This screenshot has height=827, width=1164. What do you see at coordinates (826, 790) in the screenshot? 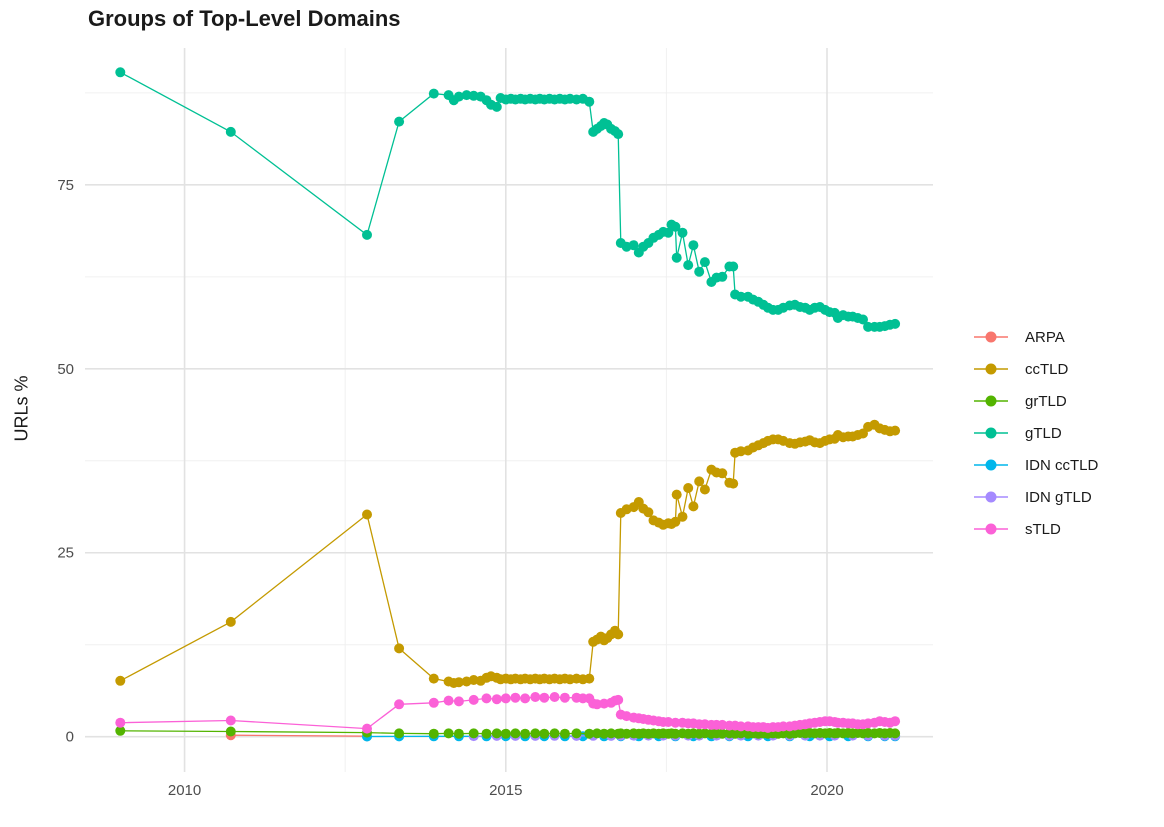
I see `x-tick-label: 2020` at bounding box center [826, 790].